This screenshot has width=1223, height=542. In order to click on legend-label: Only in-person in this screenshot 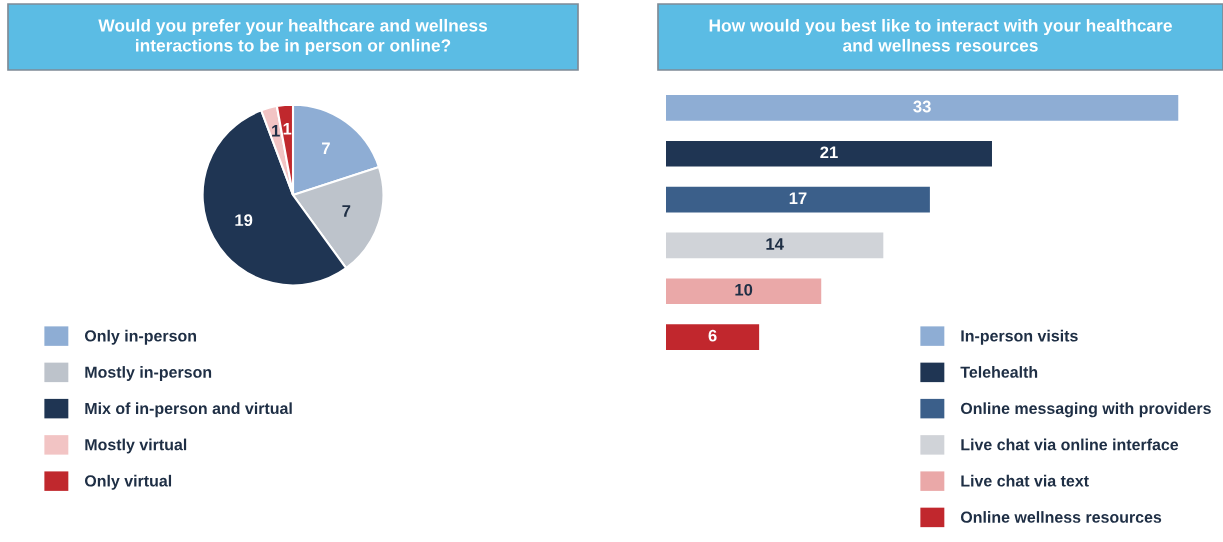, I will do `click(140, 337)`.